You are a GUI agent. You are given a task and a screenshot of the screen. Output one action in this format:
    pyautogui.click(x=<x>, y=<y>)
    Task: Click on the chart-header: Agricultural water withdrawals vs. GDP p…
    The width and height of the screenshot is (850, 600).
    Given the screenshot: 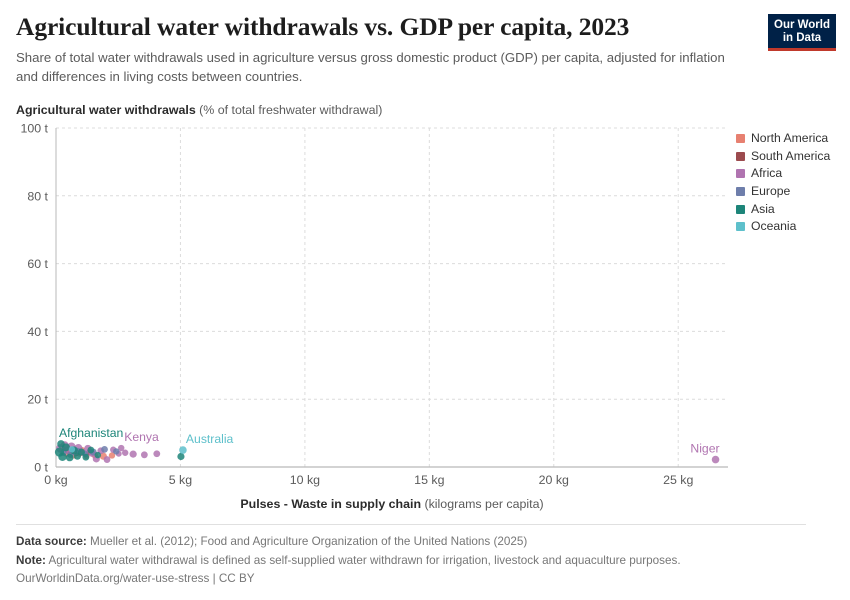 What is the action you would take?
    pyautogui.click(x=386, y=49)
    